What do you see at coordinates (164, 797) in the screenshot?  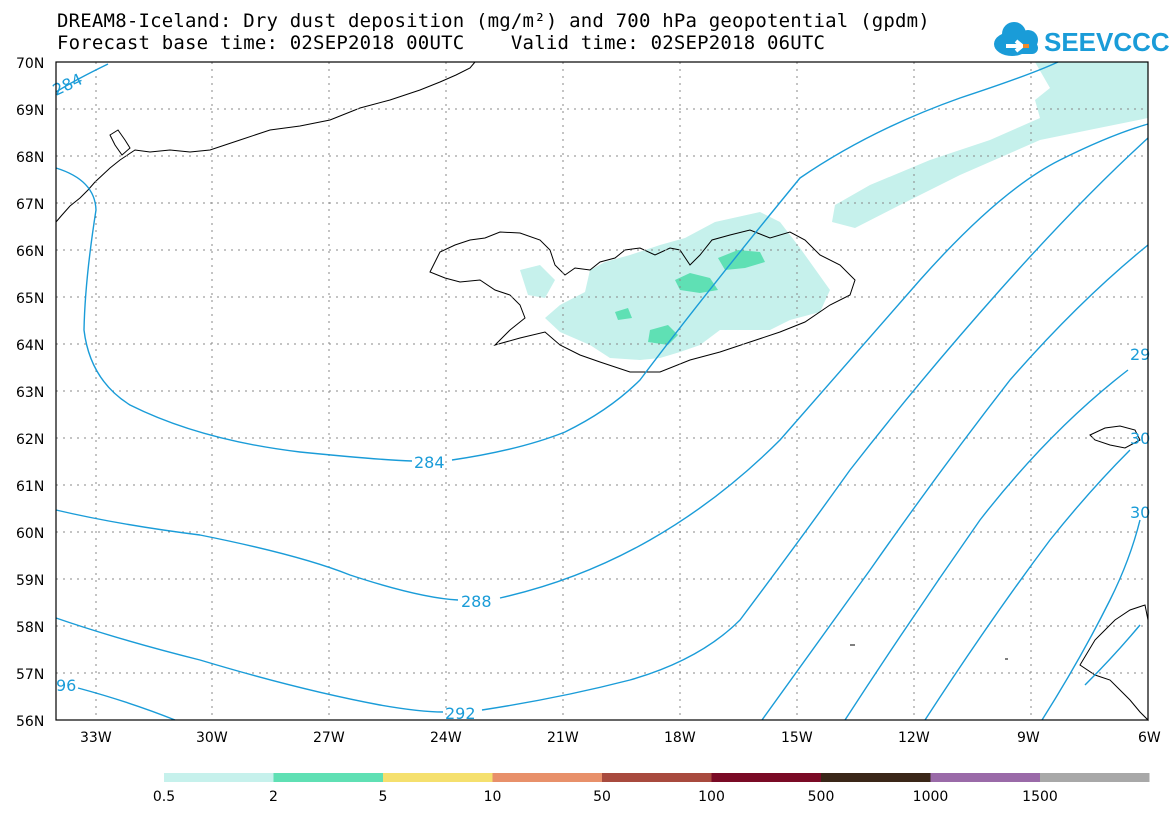 I see `legend-label: 0.5` at bounding box center [164, 797].